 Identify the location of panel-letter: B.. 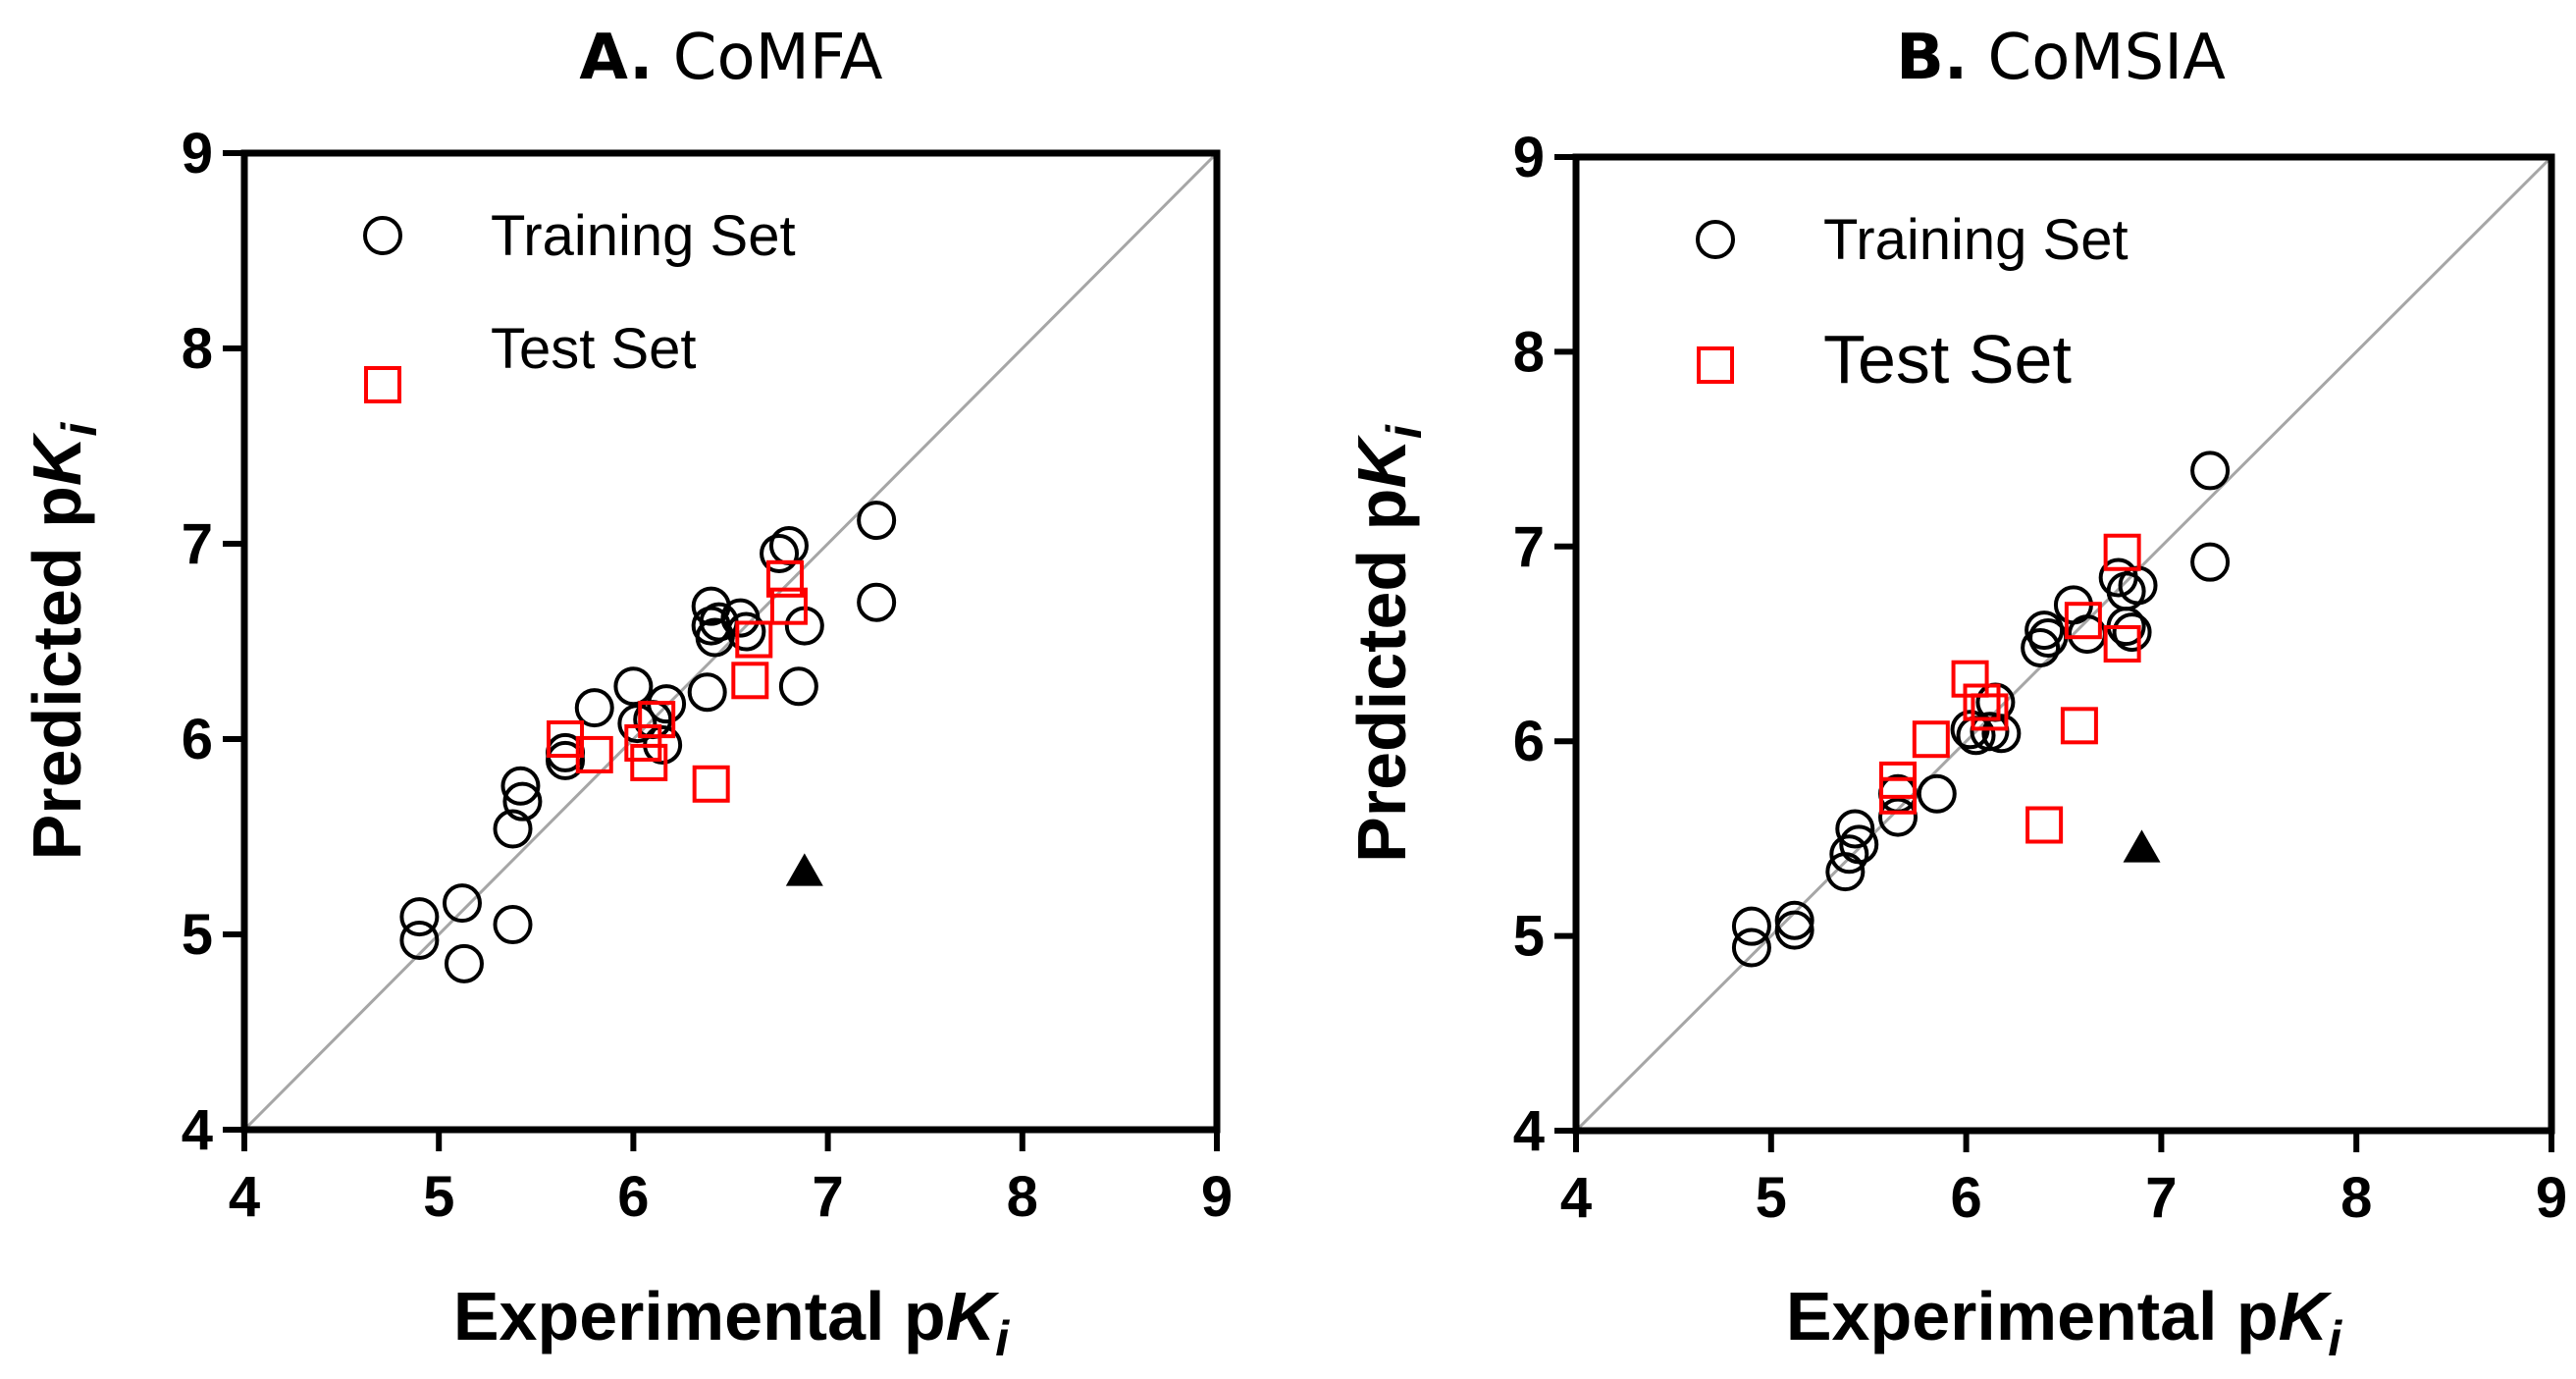
(1932, 58).